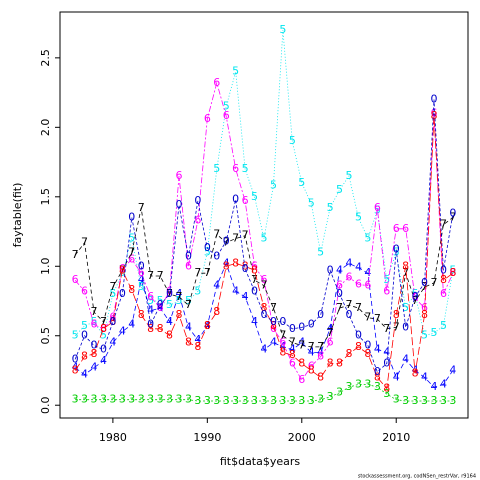 The image size is (480, 480). What do you see at coordinates (45, 128) in the screenshot?
I see `y-tick-label: 2.0` at bounding box center [45, 128].